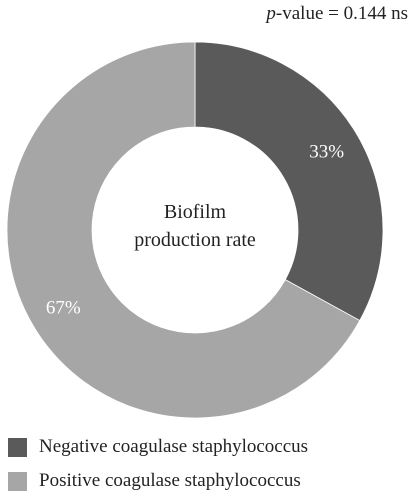 The height and width of the screenshot is (500, 416). Describe the element at coordinates (195, 240) in the screenshot. I see `center-label-line-2: production rate` at that location.